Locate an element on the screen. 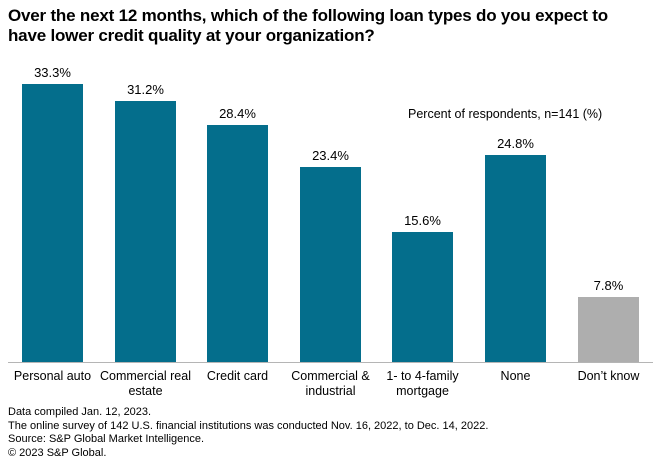 The height and width of the screenshot is (473, 660). x-axis-label-credit-card: Credit card is located at coordinates (237, 376).